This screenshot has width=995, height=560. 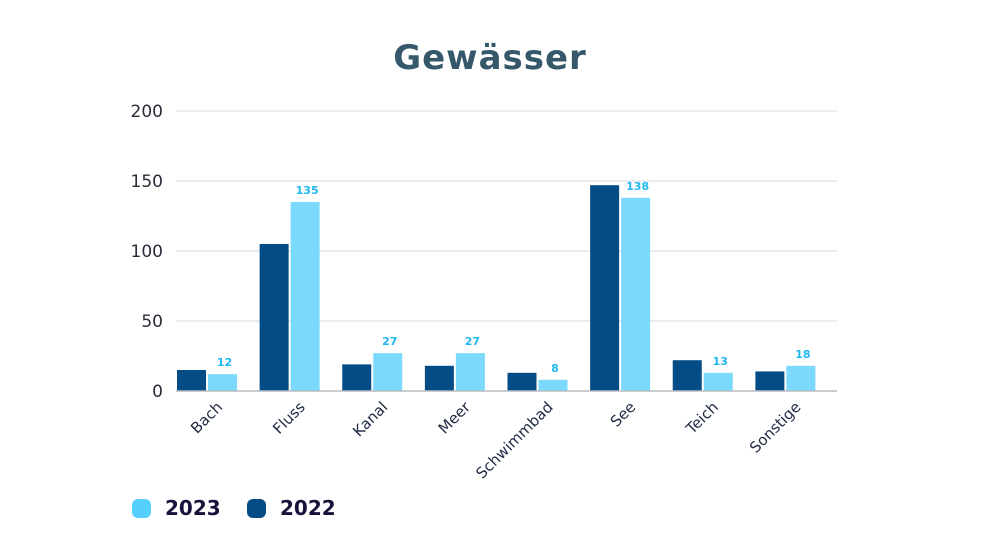 What do you see at coordinates (490, 58) in the screenshot?
I see `chart-title: Gewässer` at bounding box center [490, 58].